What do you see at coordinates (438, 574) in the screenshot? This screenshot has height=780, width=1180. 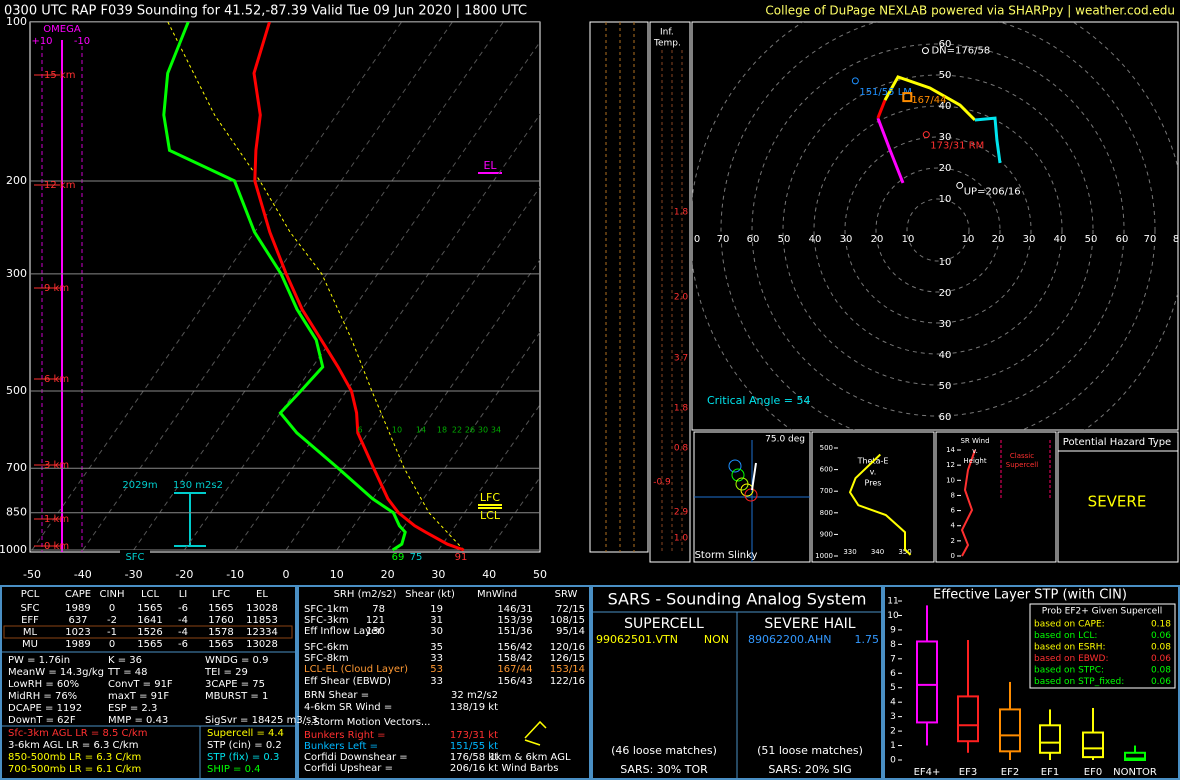 I see `x-tick-label: 30` at bounding box center [438, 574].